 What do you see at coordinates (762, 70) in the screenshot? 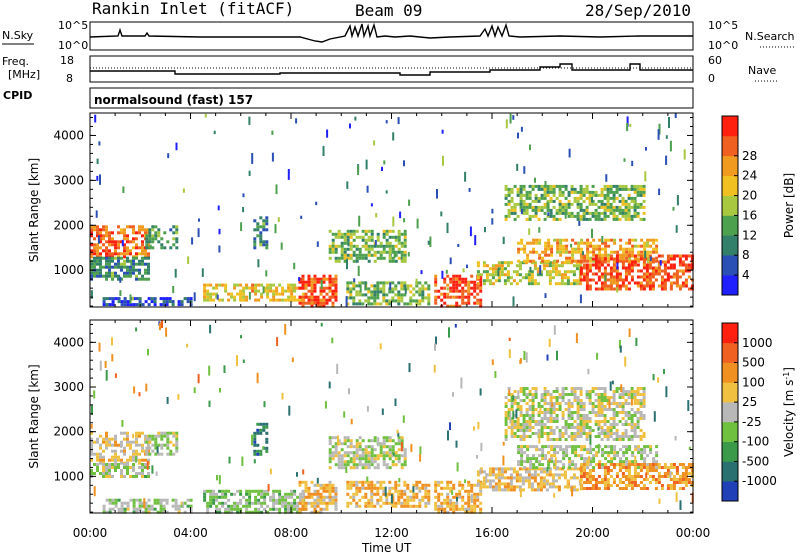
I see `nave-label: Nave` at bounding box center [762, 70].